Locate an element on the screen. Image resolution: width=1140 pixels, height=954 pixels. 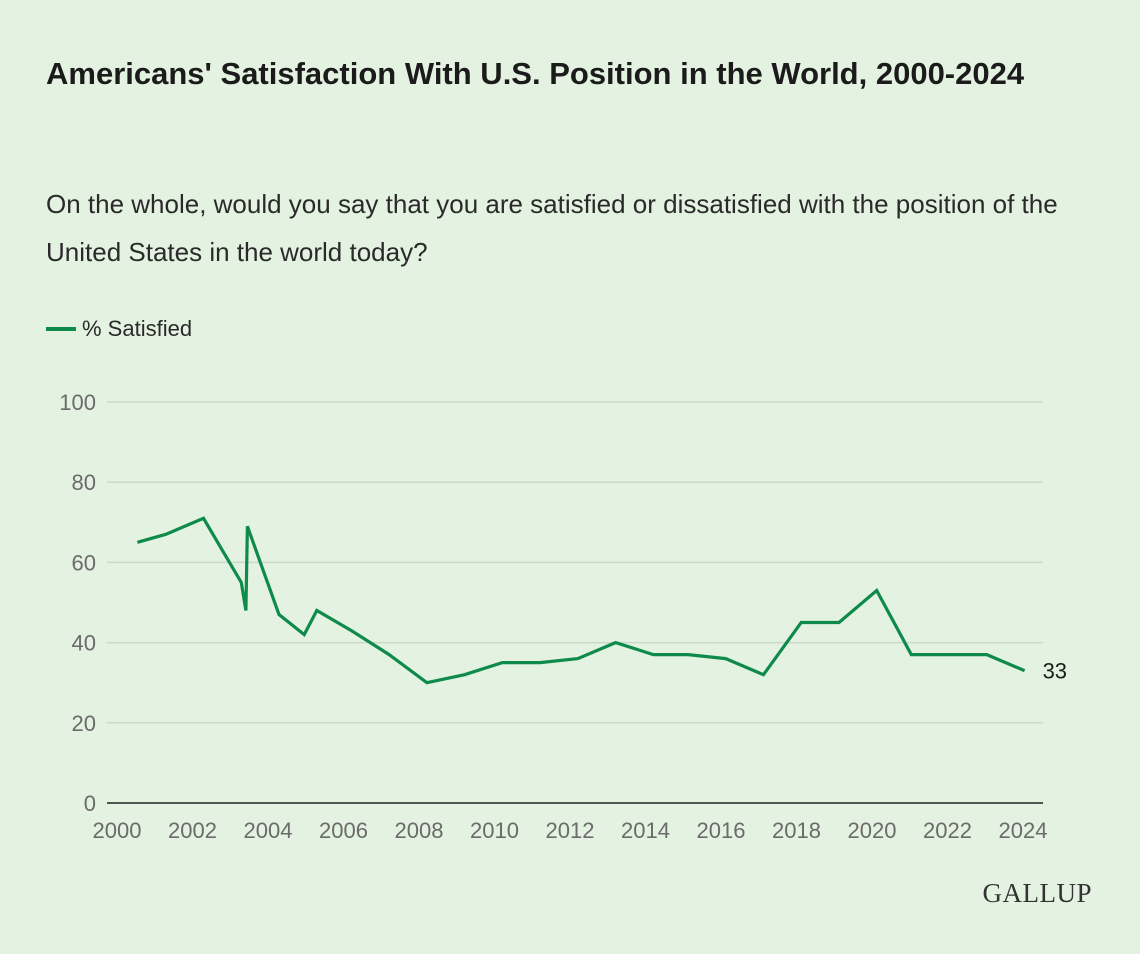
x-tick-label: 2024 is located at coordinates (1023, 830).